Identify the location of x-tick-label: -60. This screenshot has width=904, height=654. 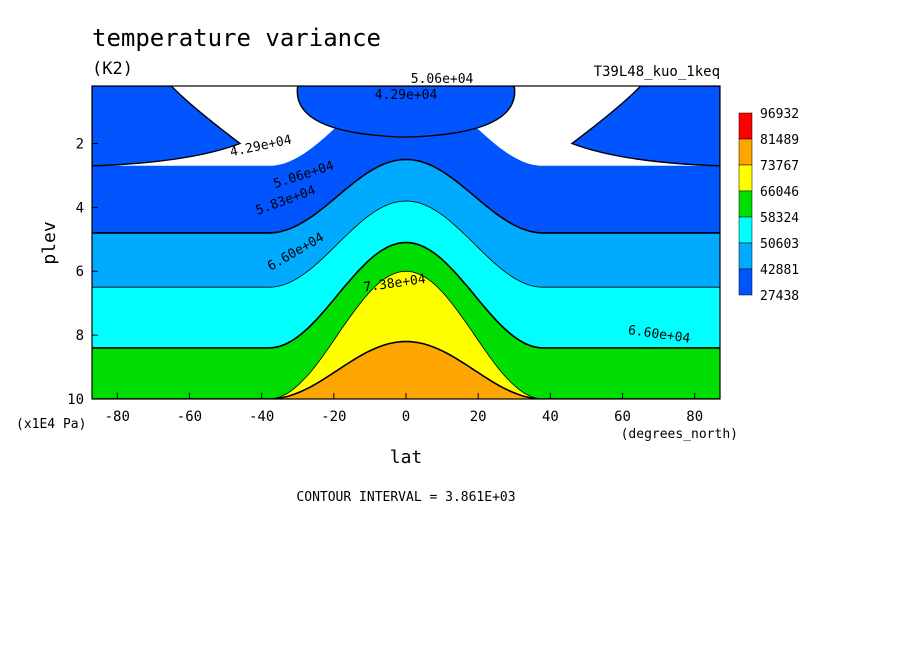
(189, 417).